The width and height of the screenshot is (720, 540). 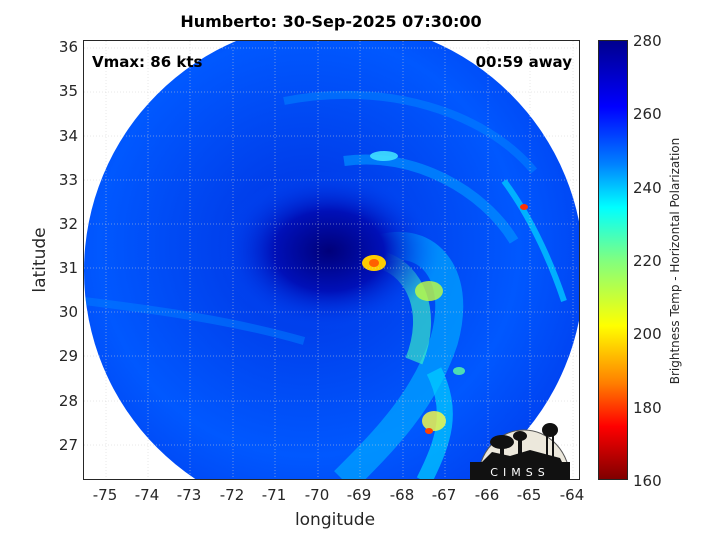 What do you see at coordinates (68, 136) in the screenshot?
I see `y-tick-label: 34` at bounding box center [68, 136].